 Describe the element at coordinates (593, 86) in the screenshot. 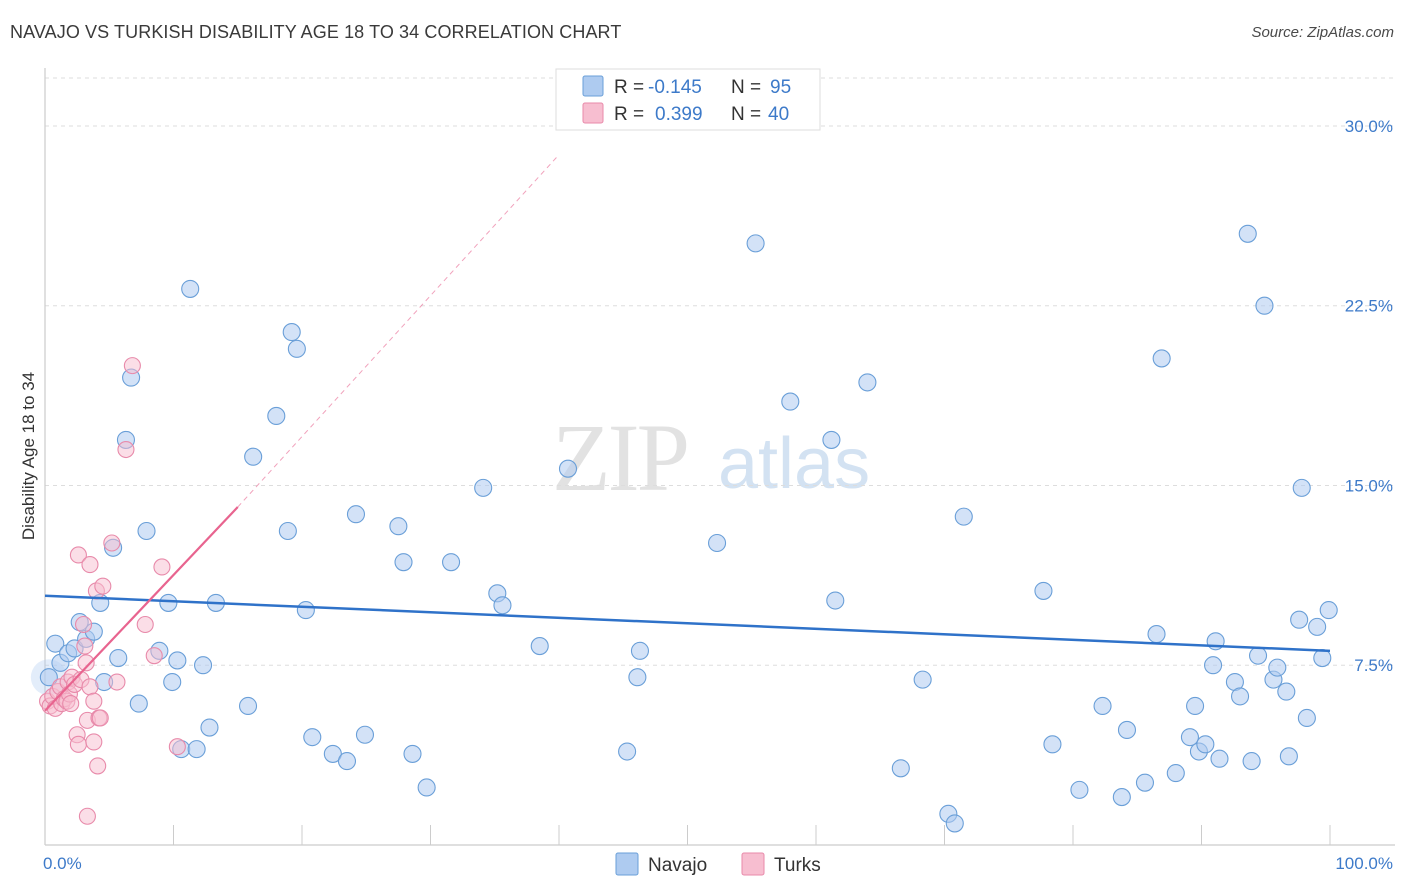

I see `legend-swatch-navajo` at that location.